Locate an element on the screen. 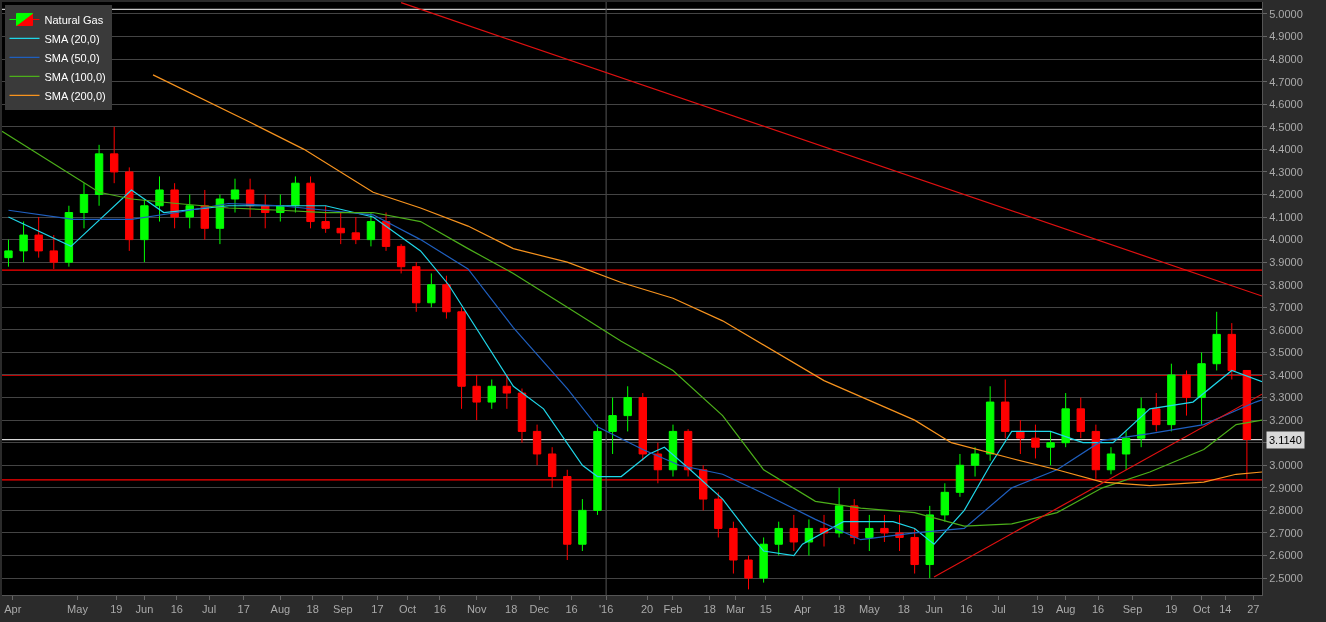 This screenshot has width=1326, height=622. y-tick-label: 2.8000 is located at coordinates (1286, 510).